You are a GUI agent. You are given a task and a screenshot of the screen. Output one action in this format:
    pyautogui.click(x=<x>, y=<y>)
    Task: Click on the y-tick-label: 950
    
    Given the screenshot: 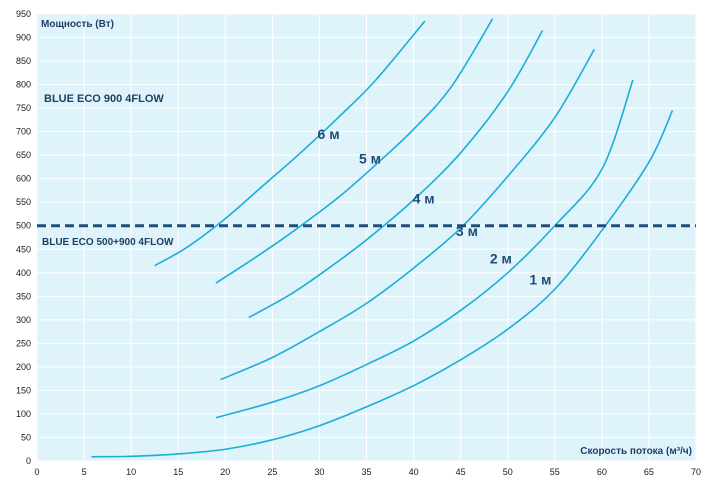 What is the action you would take?
    pyautogui.click(x=23, y=14)
    